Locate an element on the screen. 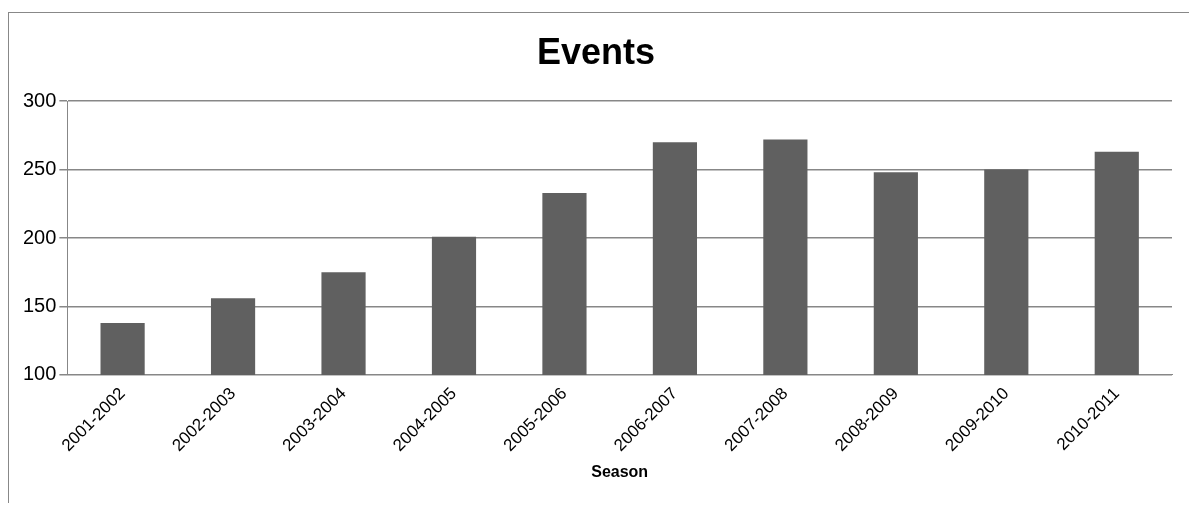  chart-title: Events is located at coordinates (596, 51).